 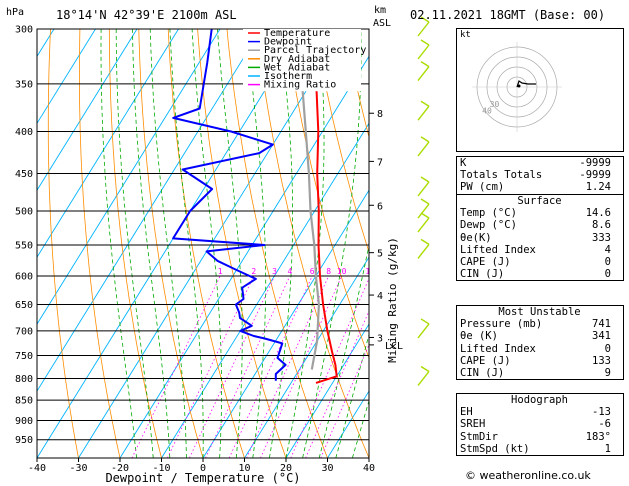 What do you see at coordinates (535, 175) in the screenshot?
I see `index-row-totals: Totals Totals -9999` at bounding box center [535, 175].